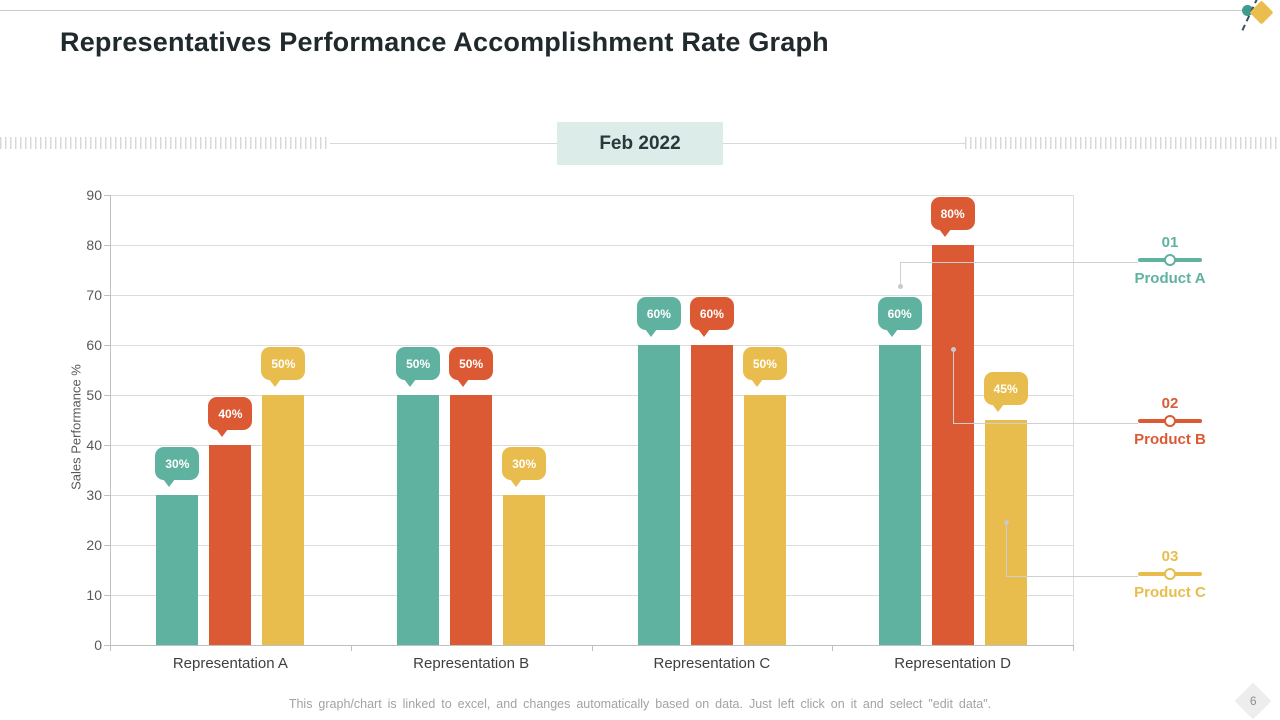 The image size is (1280, 720). What do you see at coordinates (1170, 403) in the screenshot?
I see `legend-index: 02` at bounding box center [1170, 403].